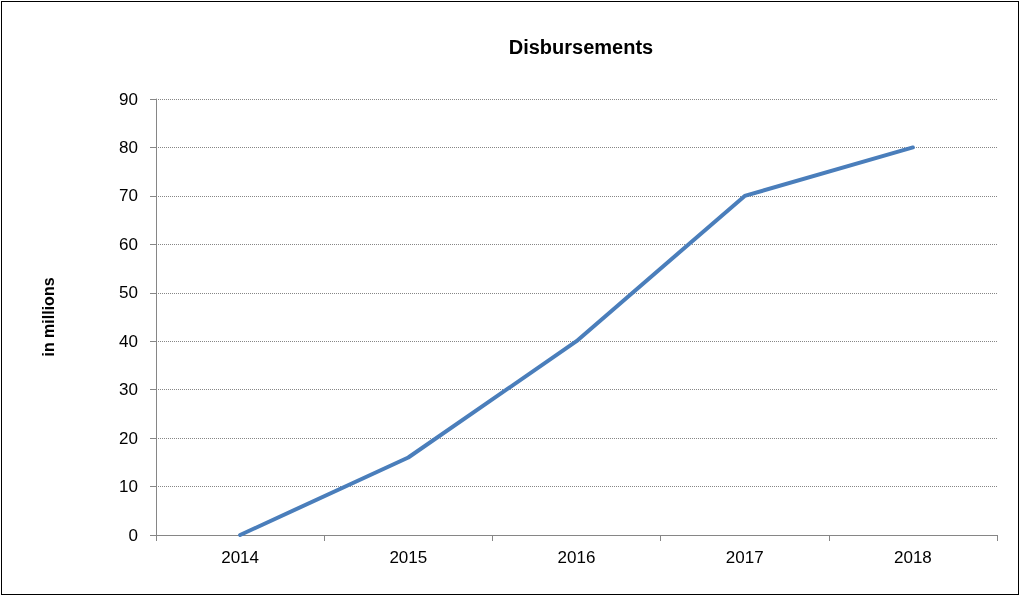 The image size is (1021, 596). What do you see at coordinates (408, 557) in the screenshot?
I see `x-tick-label: 2015` at bounding box center [408, 557].